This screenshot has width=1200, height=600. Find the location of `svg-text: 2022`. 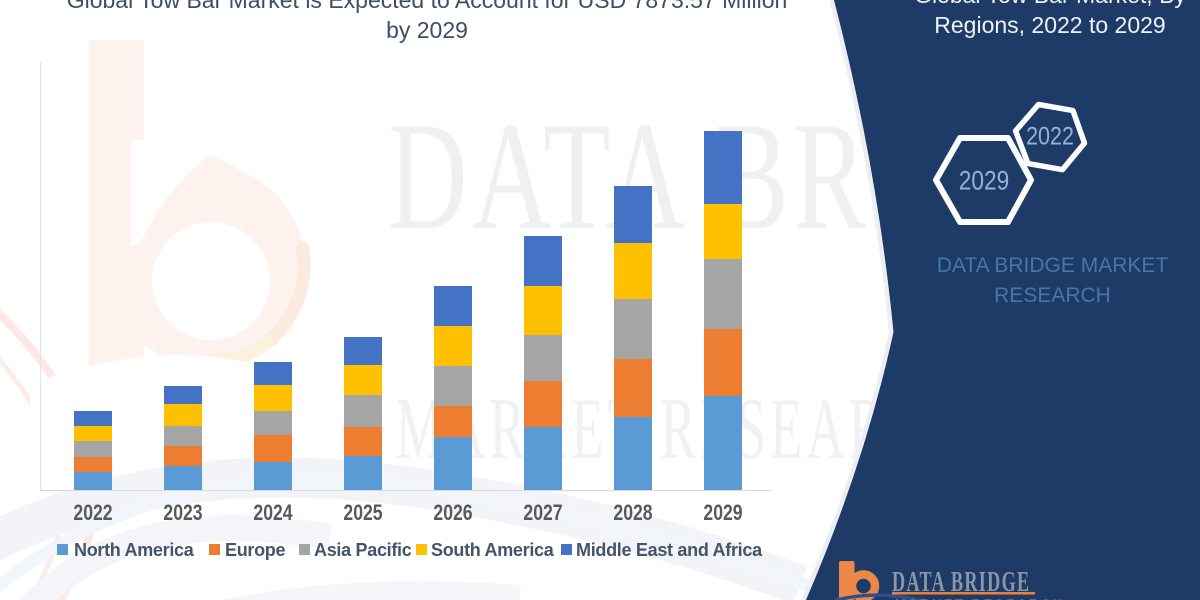

svg-text: 2022 is located at coordinates (1050, 136).